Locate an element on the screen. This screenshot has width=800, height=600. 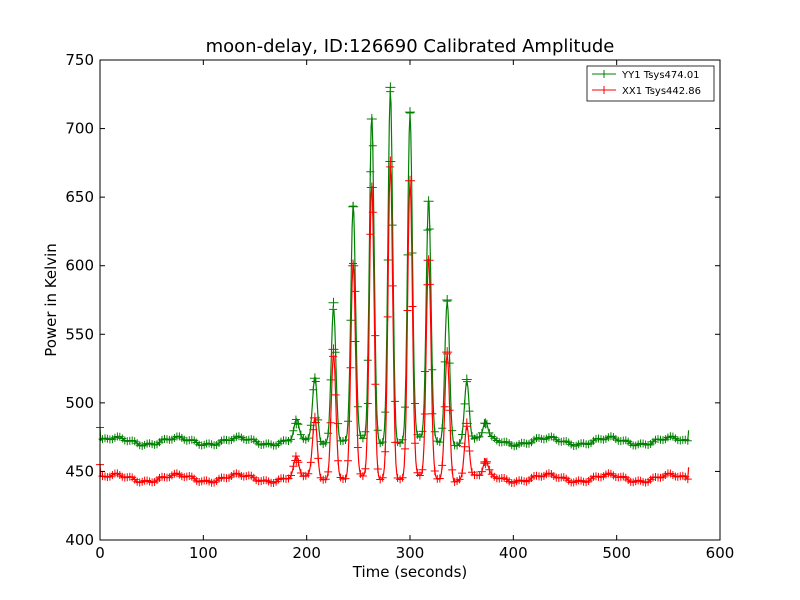
x-tick-label: 200 is located at coordinates (306, 553).